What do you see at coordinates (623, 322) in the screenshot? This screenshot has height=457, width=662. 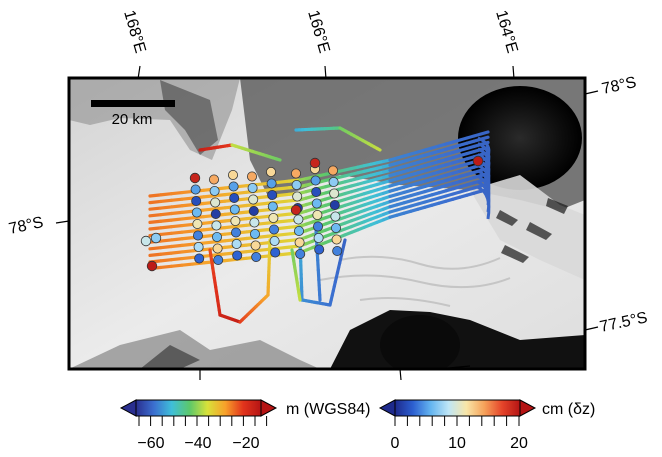 I see `lat-label-right-775: 77.5°S` at bounding box center [623, 322].